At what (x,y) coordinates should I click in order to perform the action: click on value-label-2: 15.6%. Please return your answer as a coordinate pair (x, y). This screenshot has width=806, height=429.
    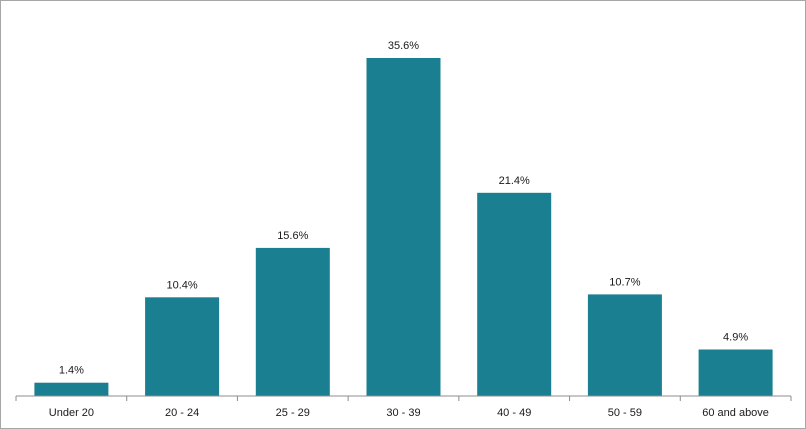
    Looking at the image, I should click on (292, 236).